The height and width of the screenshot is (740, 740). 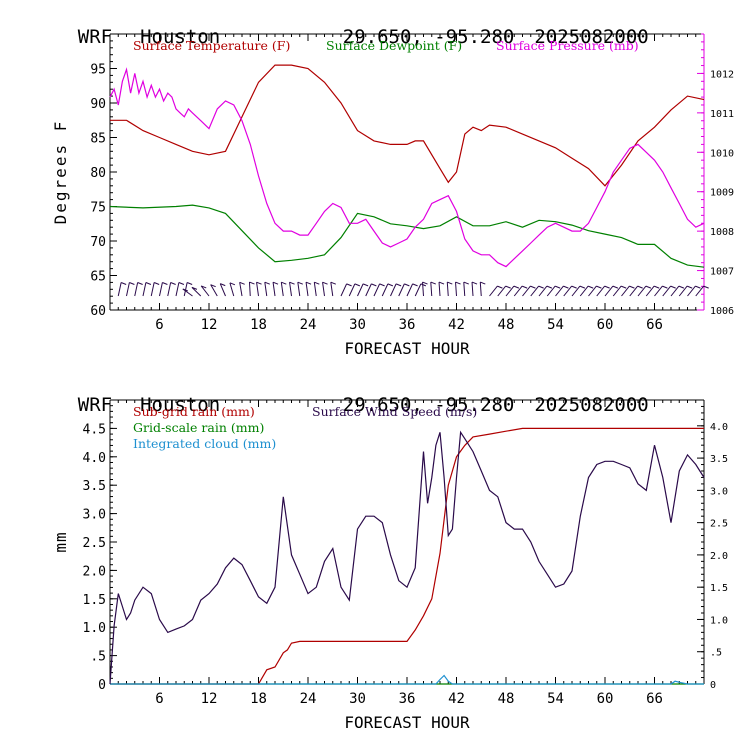 I want to click on y2-tick-label: 1.5, so click(x=719, y=588).